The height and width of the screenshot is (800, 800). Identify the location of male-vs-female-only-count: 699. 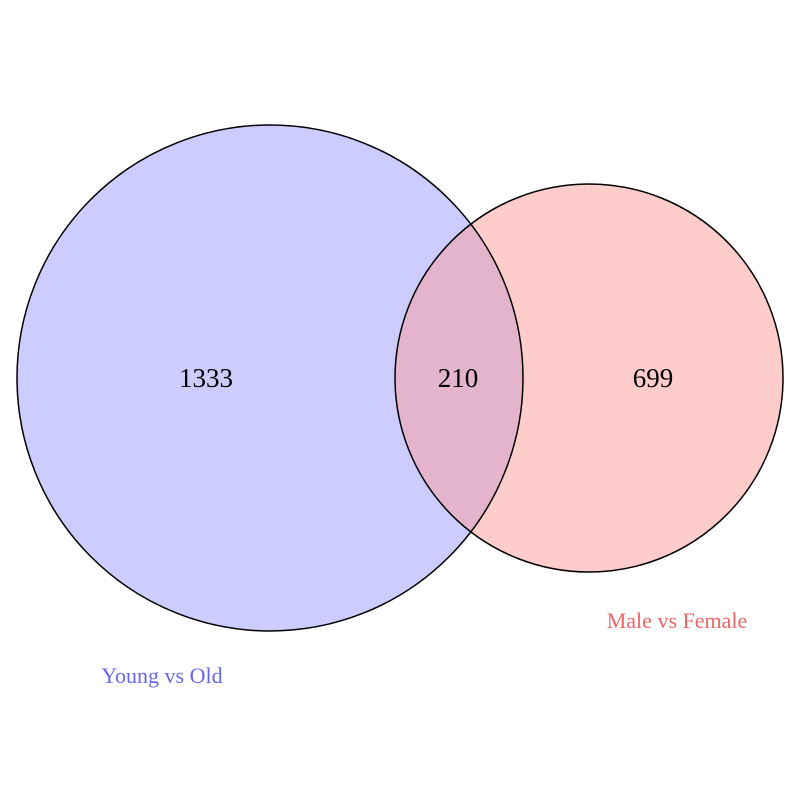
(653, 378).